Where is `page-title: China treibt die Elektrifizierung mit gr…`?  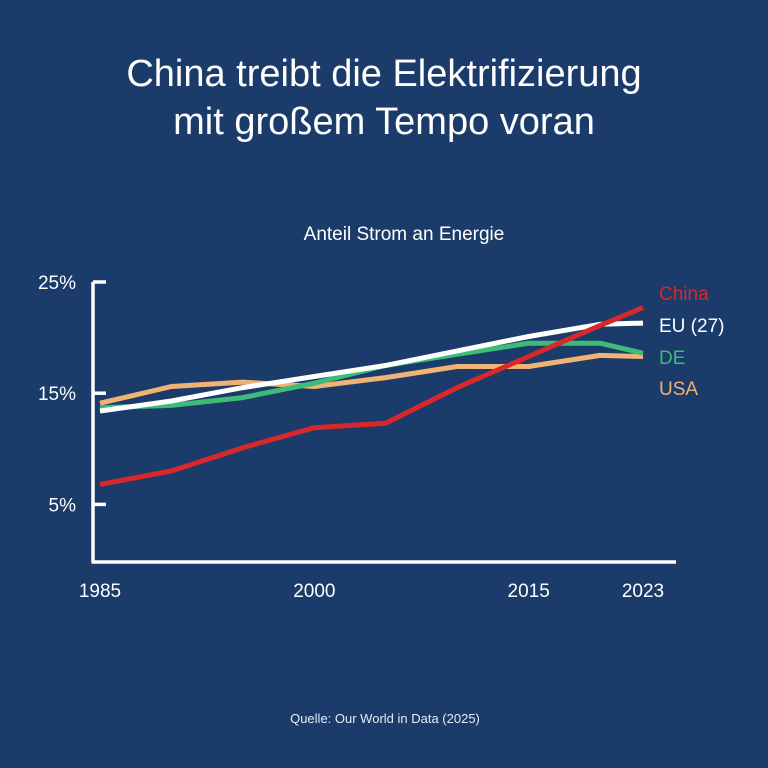
page-title: China treibt die Elektrifizierung mit gr… is located at coordinates (384, 98).